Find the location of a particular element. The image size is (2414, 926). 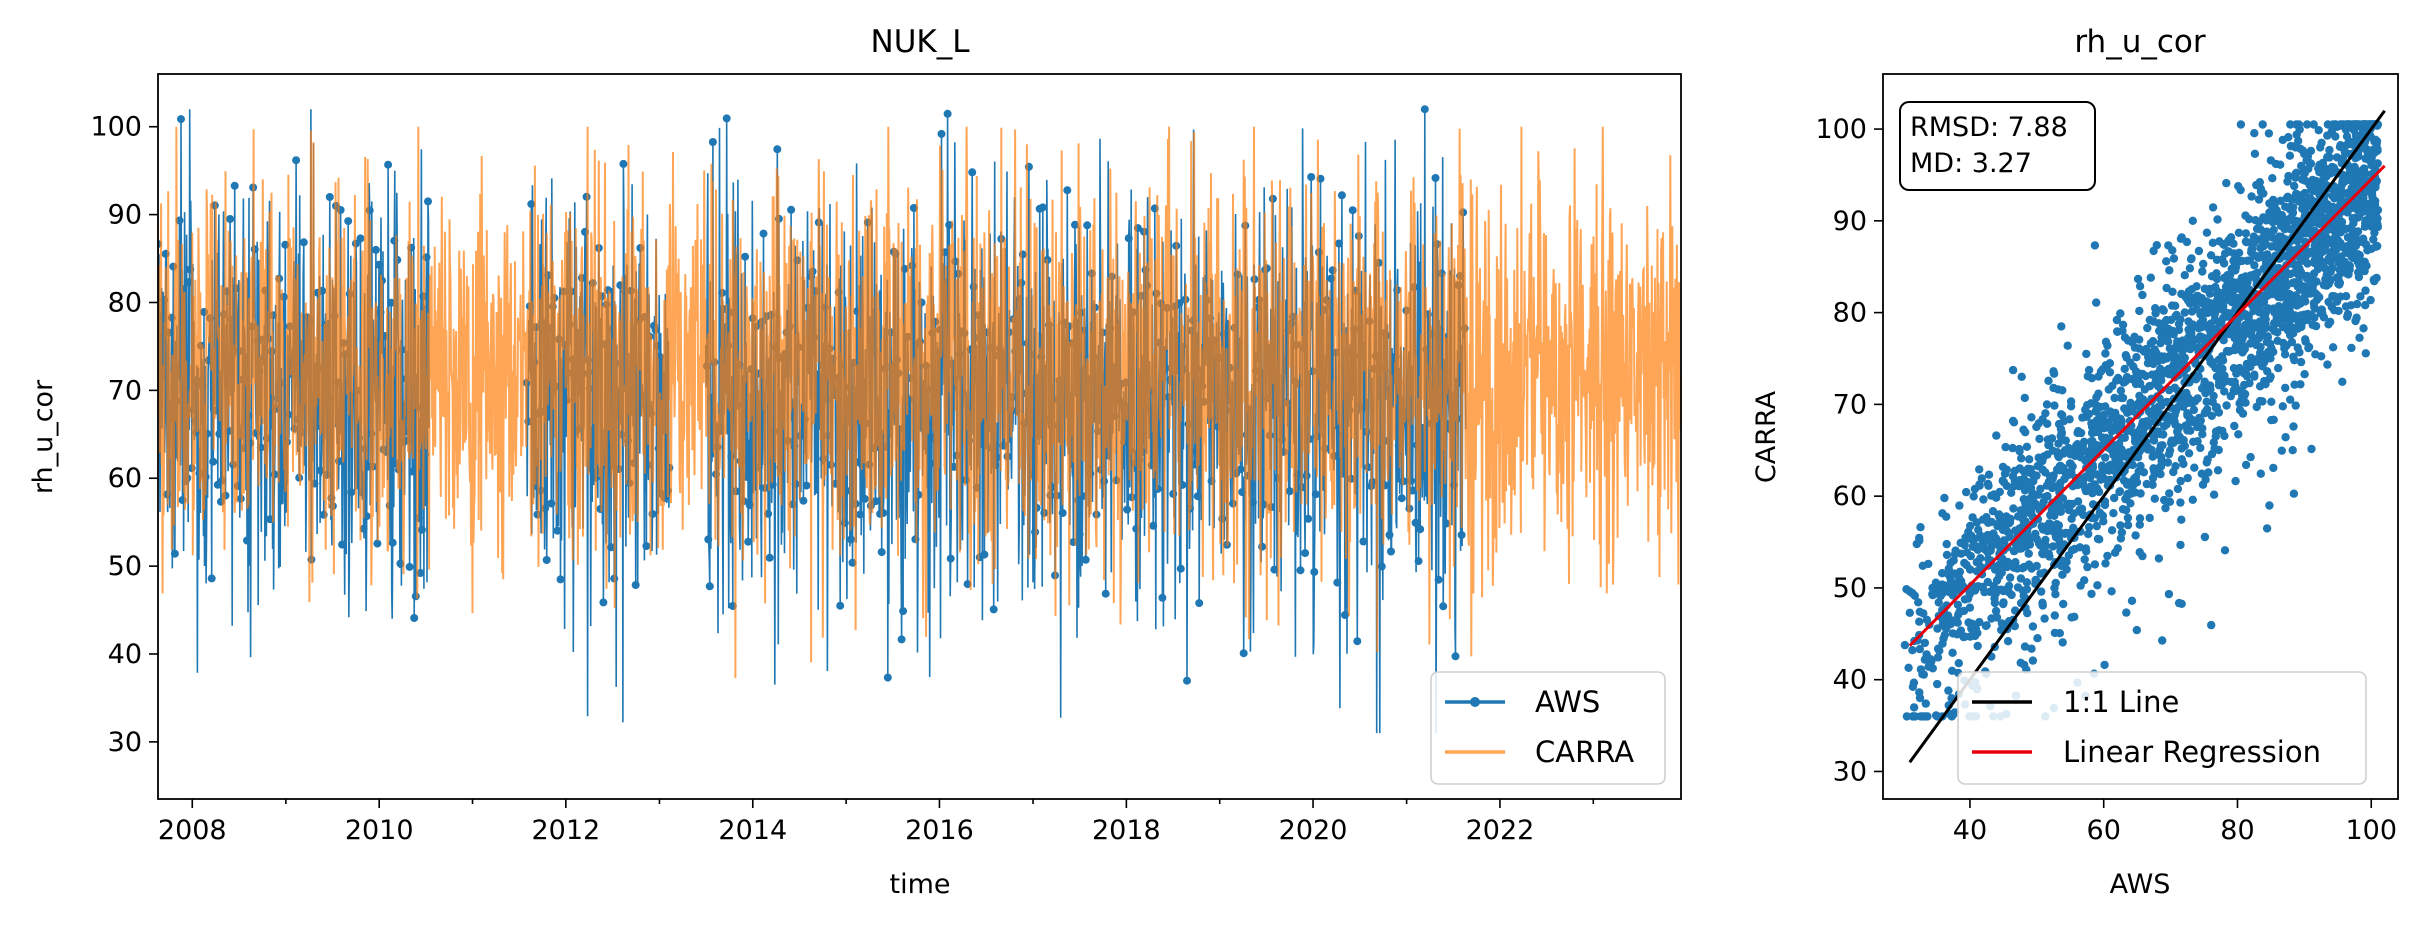

x-tick-label: 2010 is located at coordinates (379, 830).